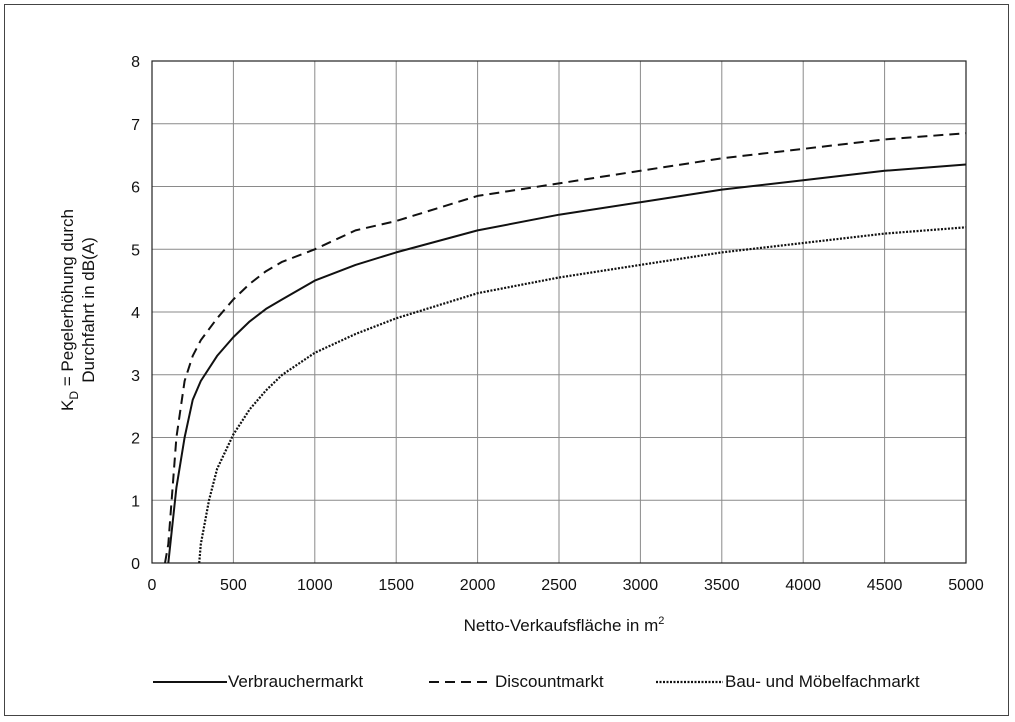  Describe the element at coordinates (67, 300) in the screenshot. I see `y-axis-title-rest: = Pegelerhöhung durch` at that location.